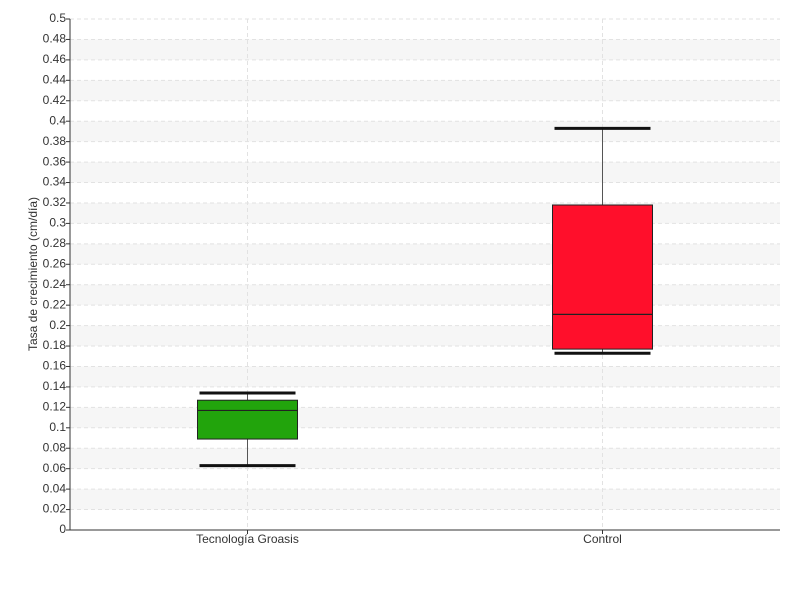 This screenshot has width=800, height=605. I want to click on y-tick-label: 0.44, so click(55, 79).